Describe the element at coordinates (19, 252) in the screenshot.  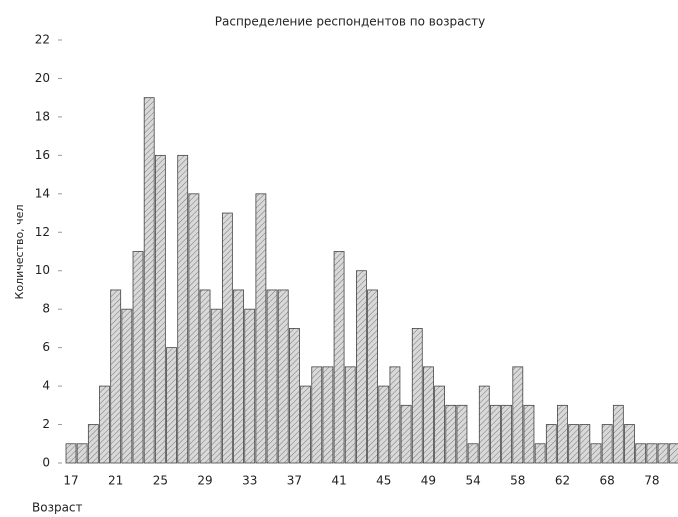
I see `y-axis-title: Количество, чел` at that location.